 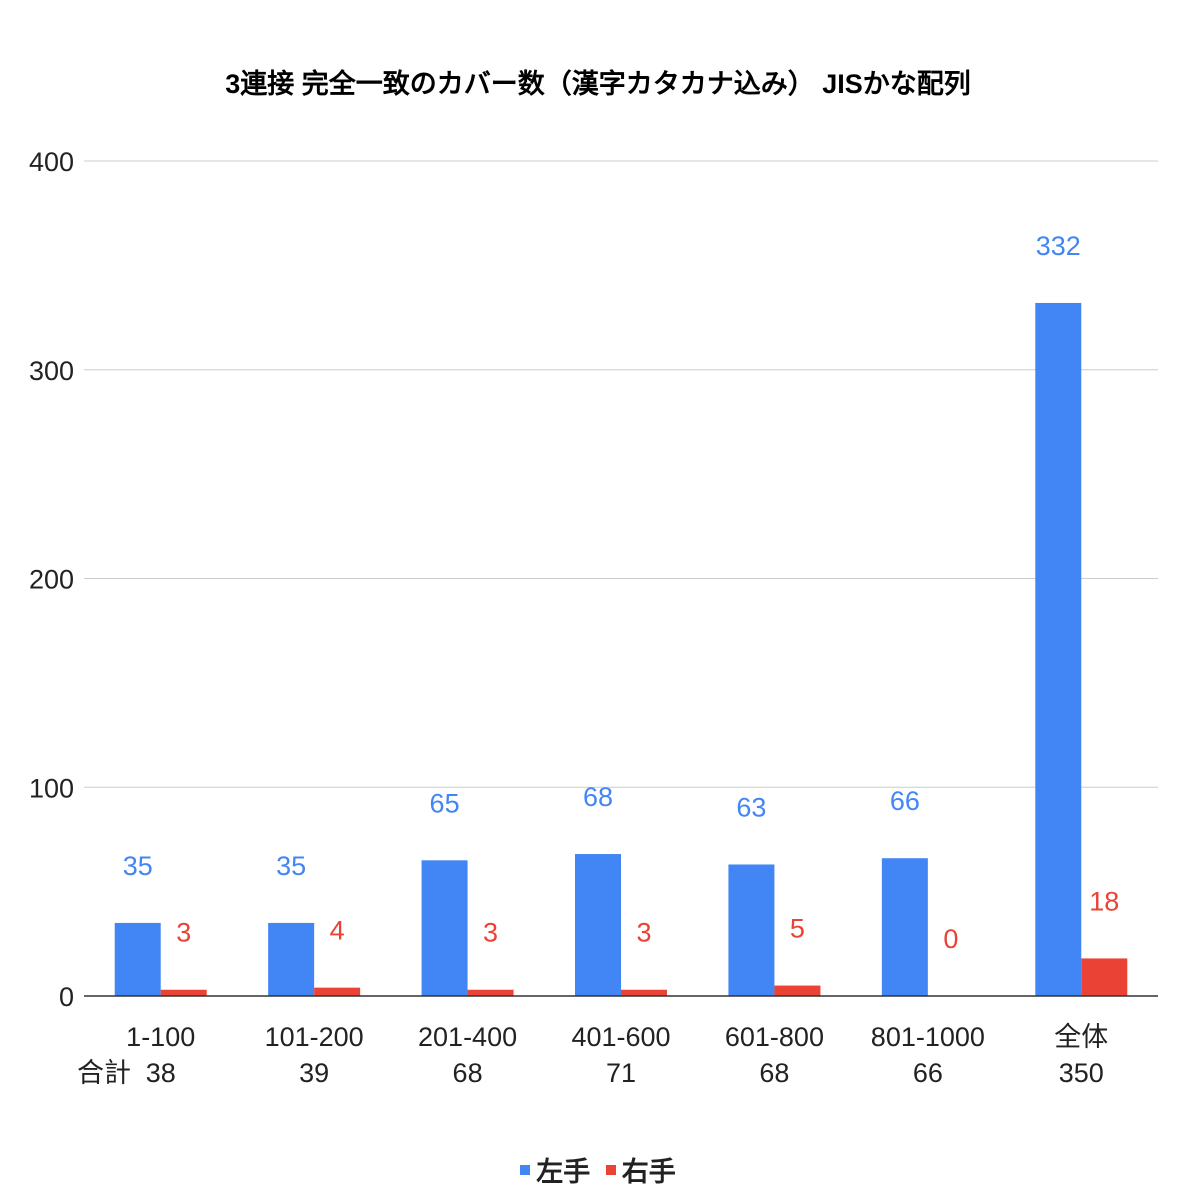 What do you see at coordinates (51, 162) in the screenshot?
I see `y-tick-label: 400` at bounding box center [51, 162].